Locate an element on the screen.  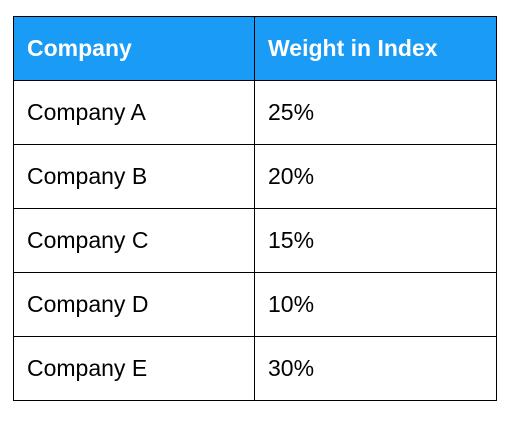
company-cell: Company A is located at coordinates (134, 112).